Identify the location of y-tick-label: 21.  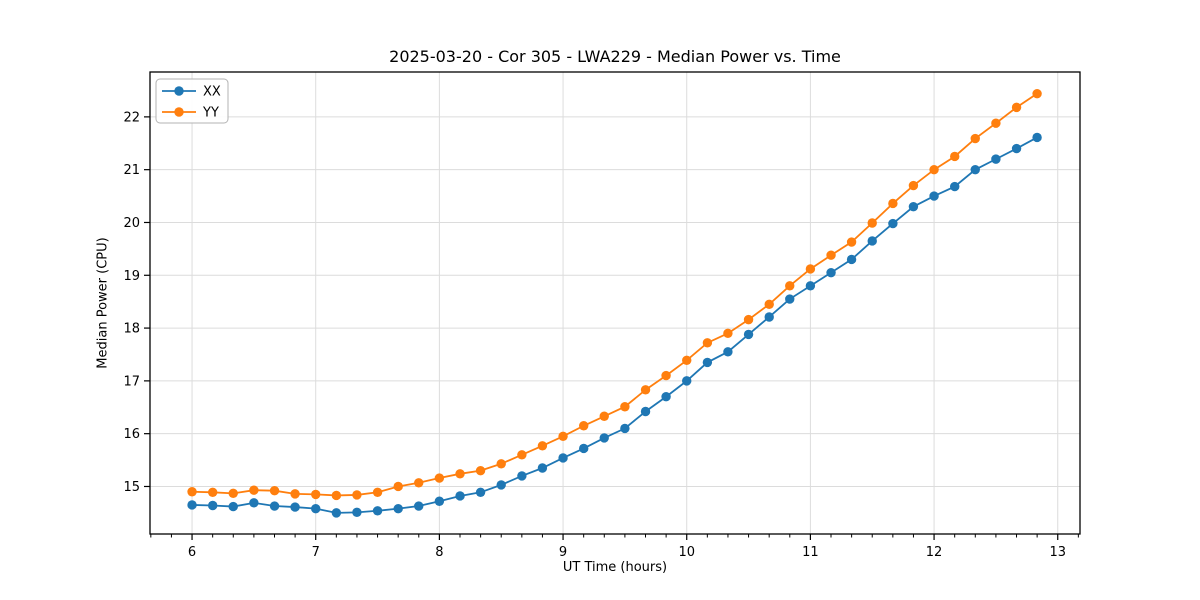
(131, 170).